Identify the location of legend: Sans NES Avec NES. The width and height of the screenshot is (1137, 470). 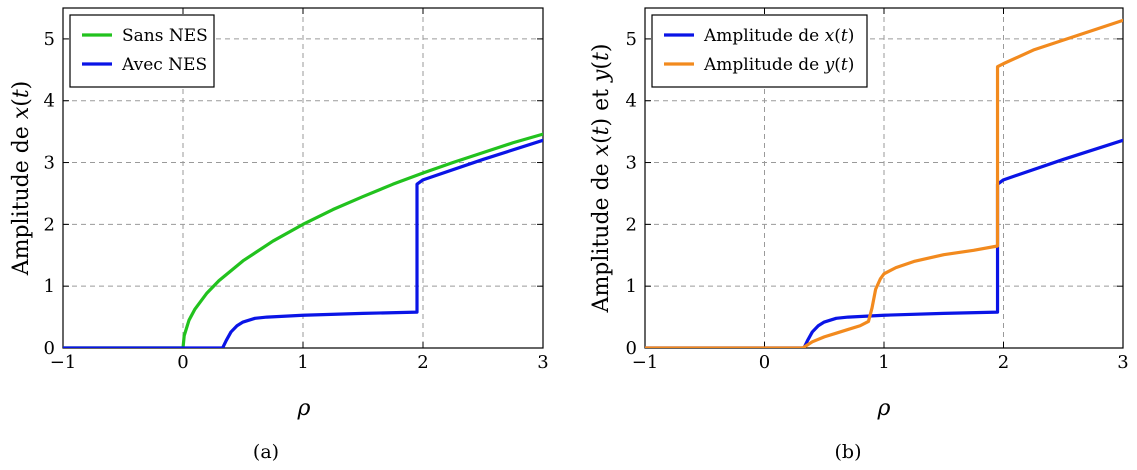
(142, 51).